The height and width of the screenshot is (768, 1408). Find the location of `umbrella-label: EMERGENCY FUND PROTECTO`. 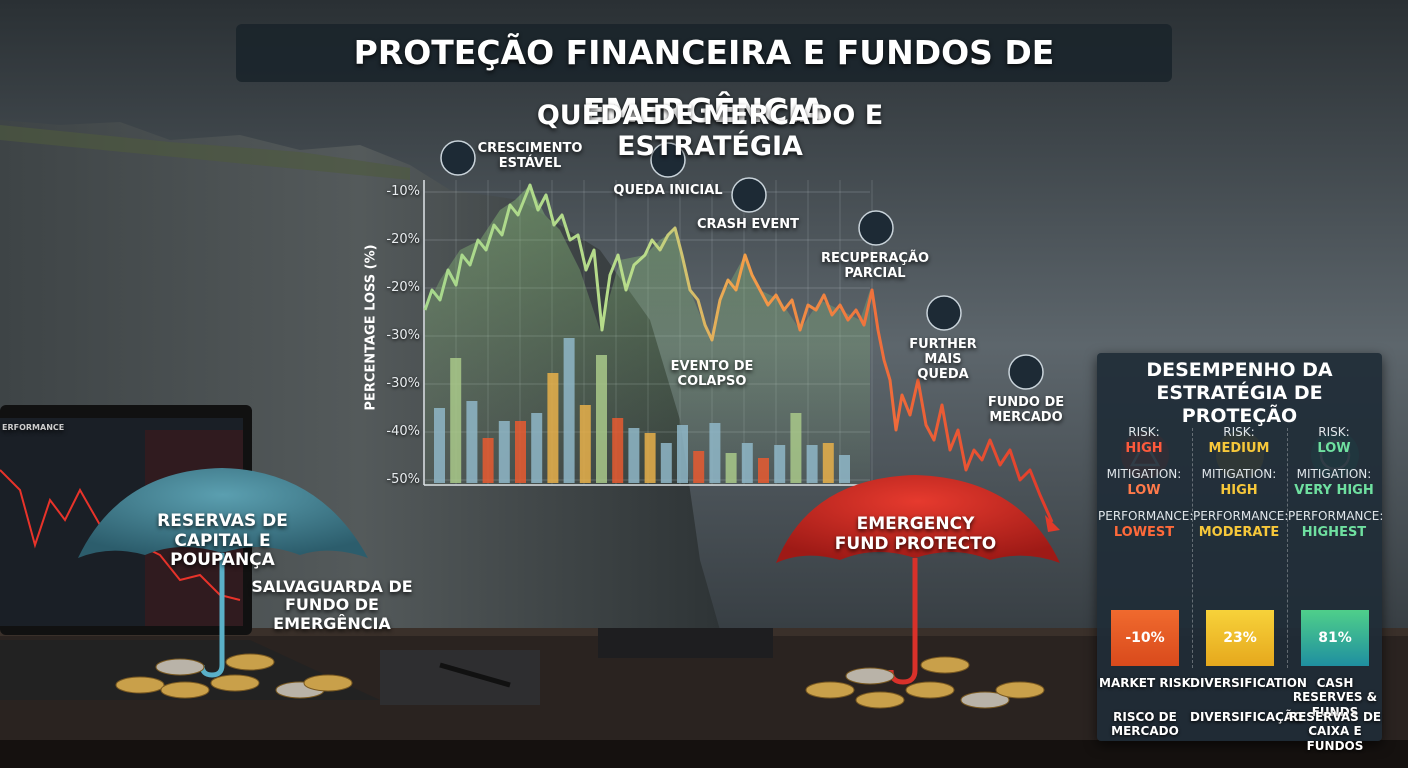

umbrella-label: EMERGENCY FUND PROTECTO is located at coordinates (915, 534).